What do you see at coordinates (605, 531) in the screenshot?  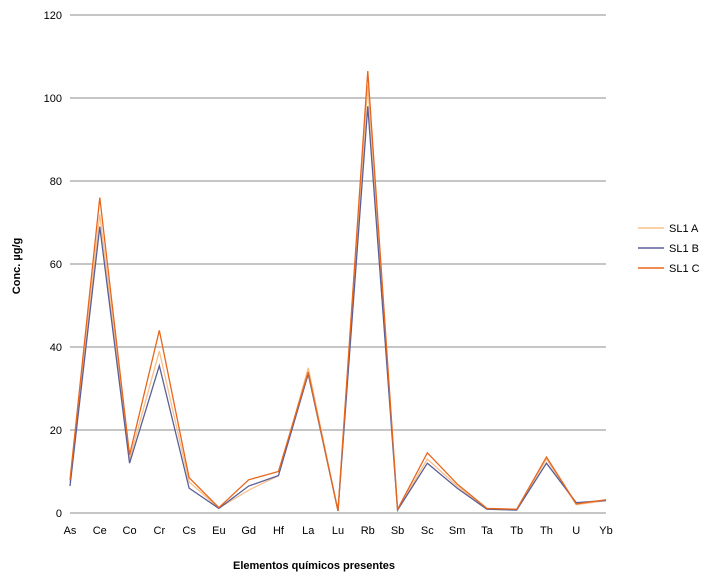 I see `x-tick-label: Yb` at bounding box center [605, 531].